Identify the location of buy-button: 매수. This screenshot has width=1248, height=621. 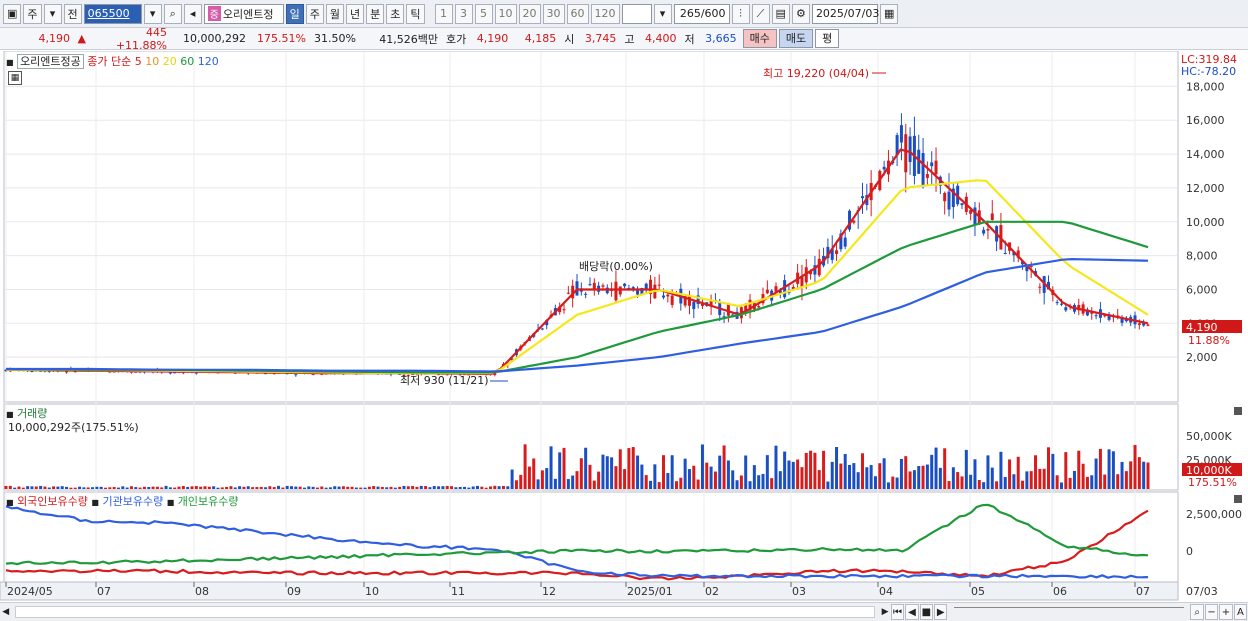
(759, 38).